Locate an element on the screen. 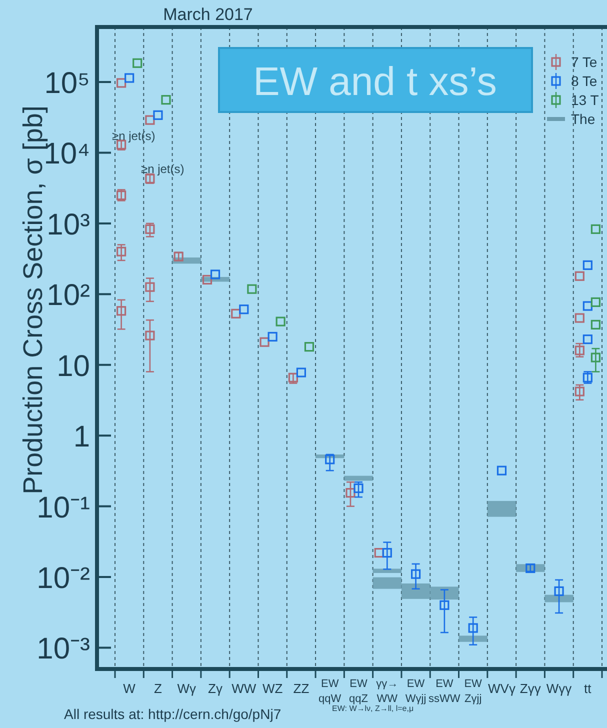 The image size is (607, 728). annotation: EW and t xs’s is located at coordinates (375, 82).